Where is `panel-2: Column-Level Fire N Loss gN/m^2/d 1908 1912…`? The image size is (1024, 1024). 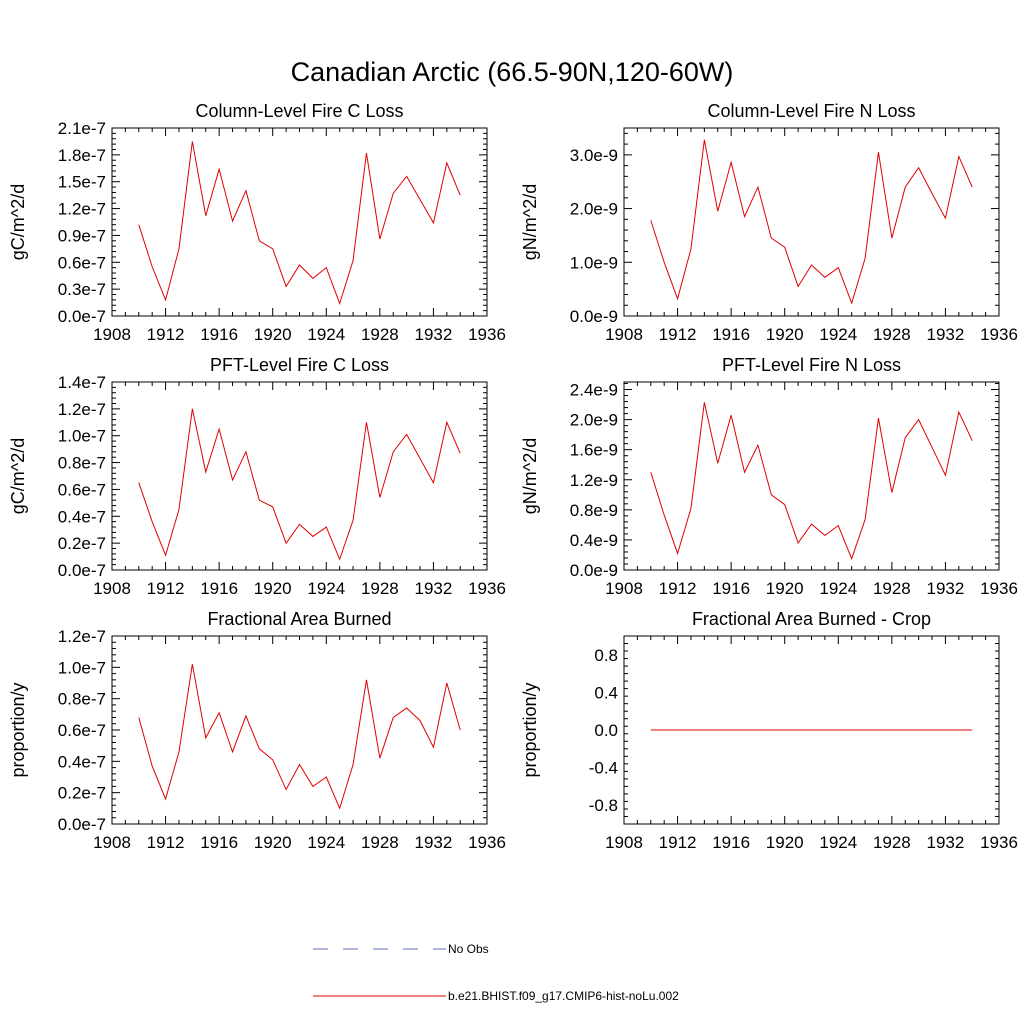 panel-2: Column-Level Fire N Loss gN/m^2/d 1908 1912… is located at coordinates (769, 222).